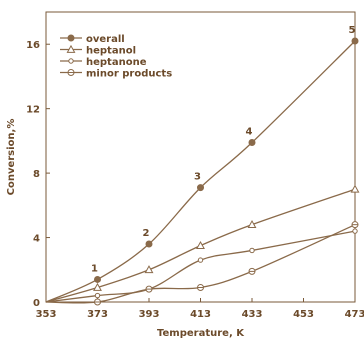 This screenshot has width=364, height=344. I want to click on legend-label-minor-products: minor products, so click(129, 74).